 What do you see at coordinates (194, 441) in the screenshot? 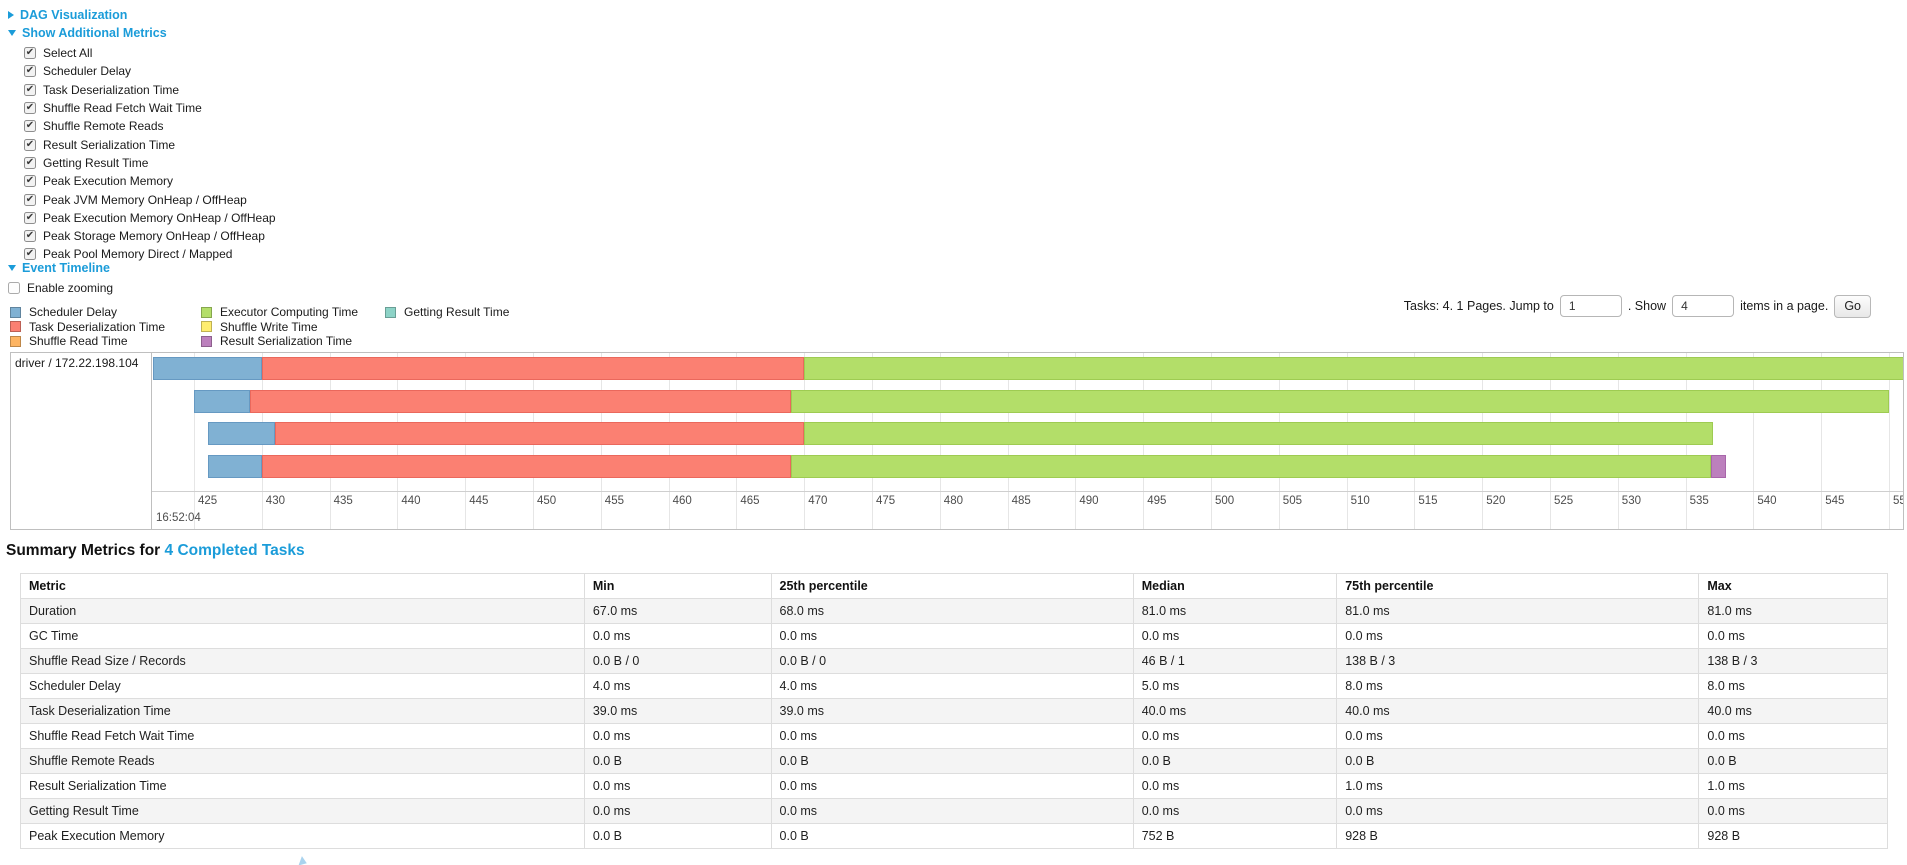
I see `axis-gridline` at bounding box center [194, 441].